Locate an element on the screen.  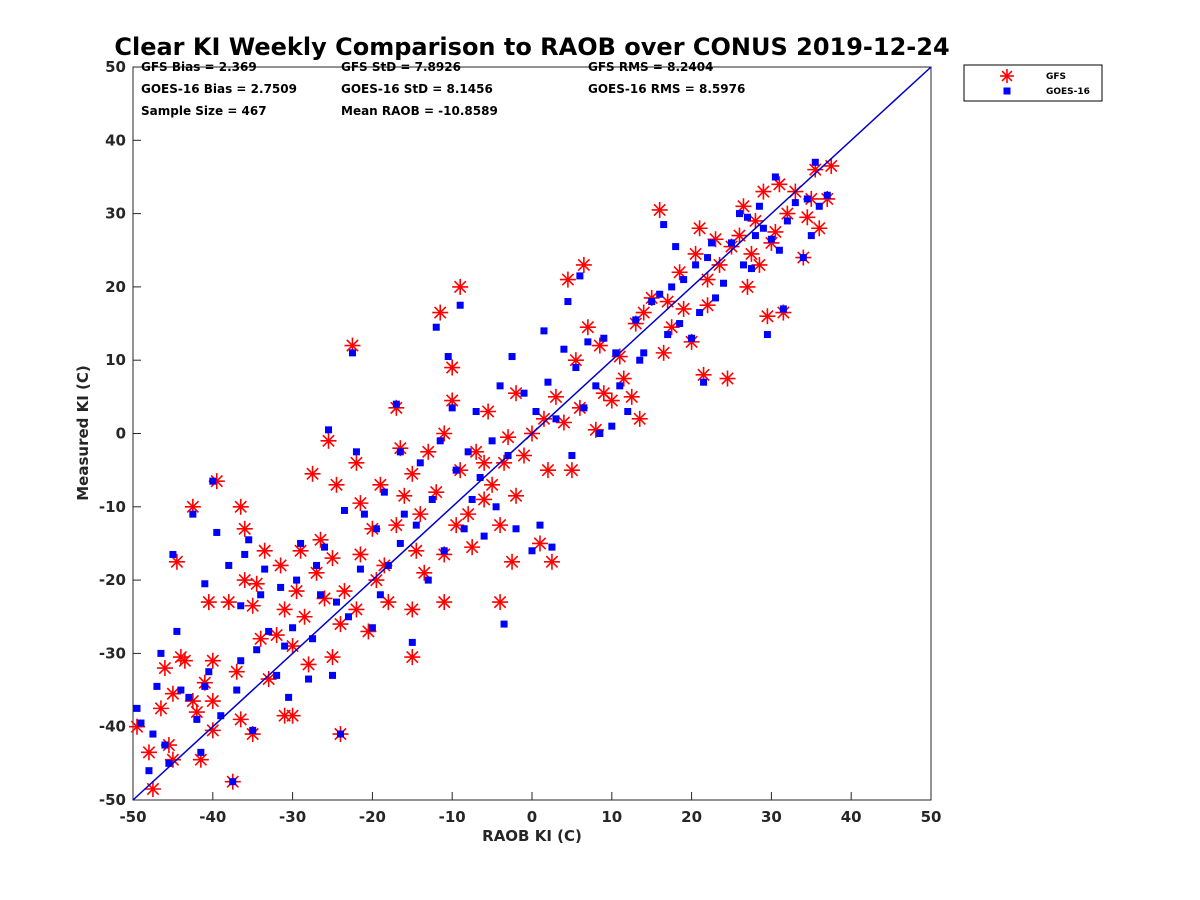
x-tick-label: -20 is located at coordinates (372, 817).